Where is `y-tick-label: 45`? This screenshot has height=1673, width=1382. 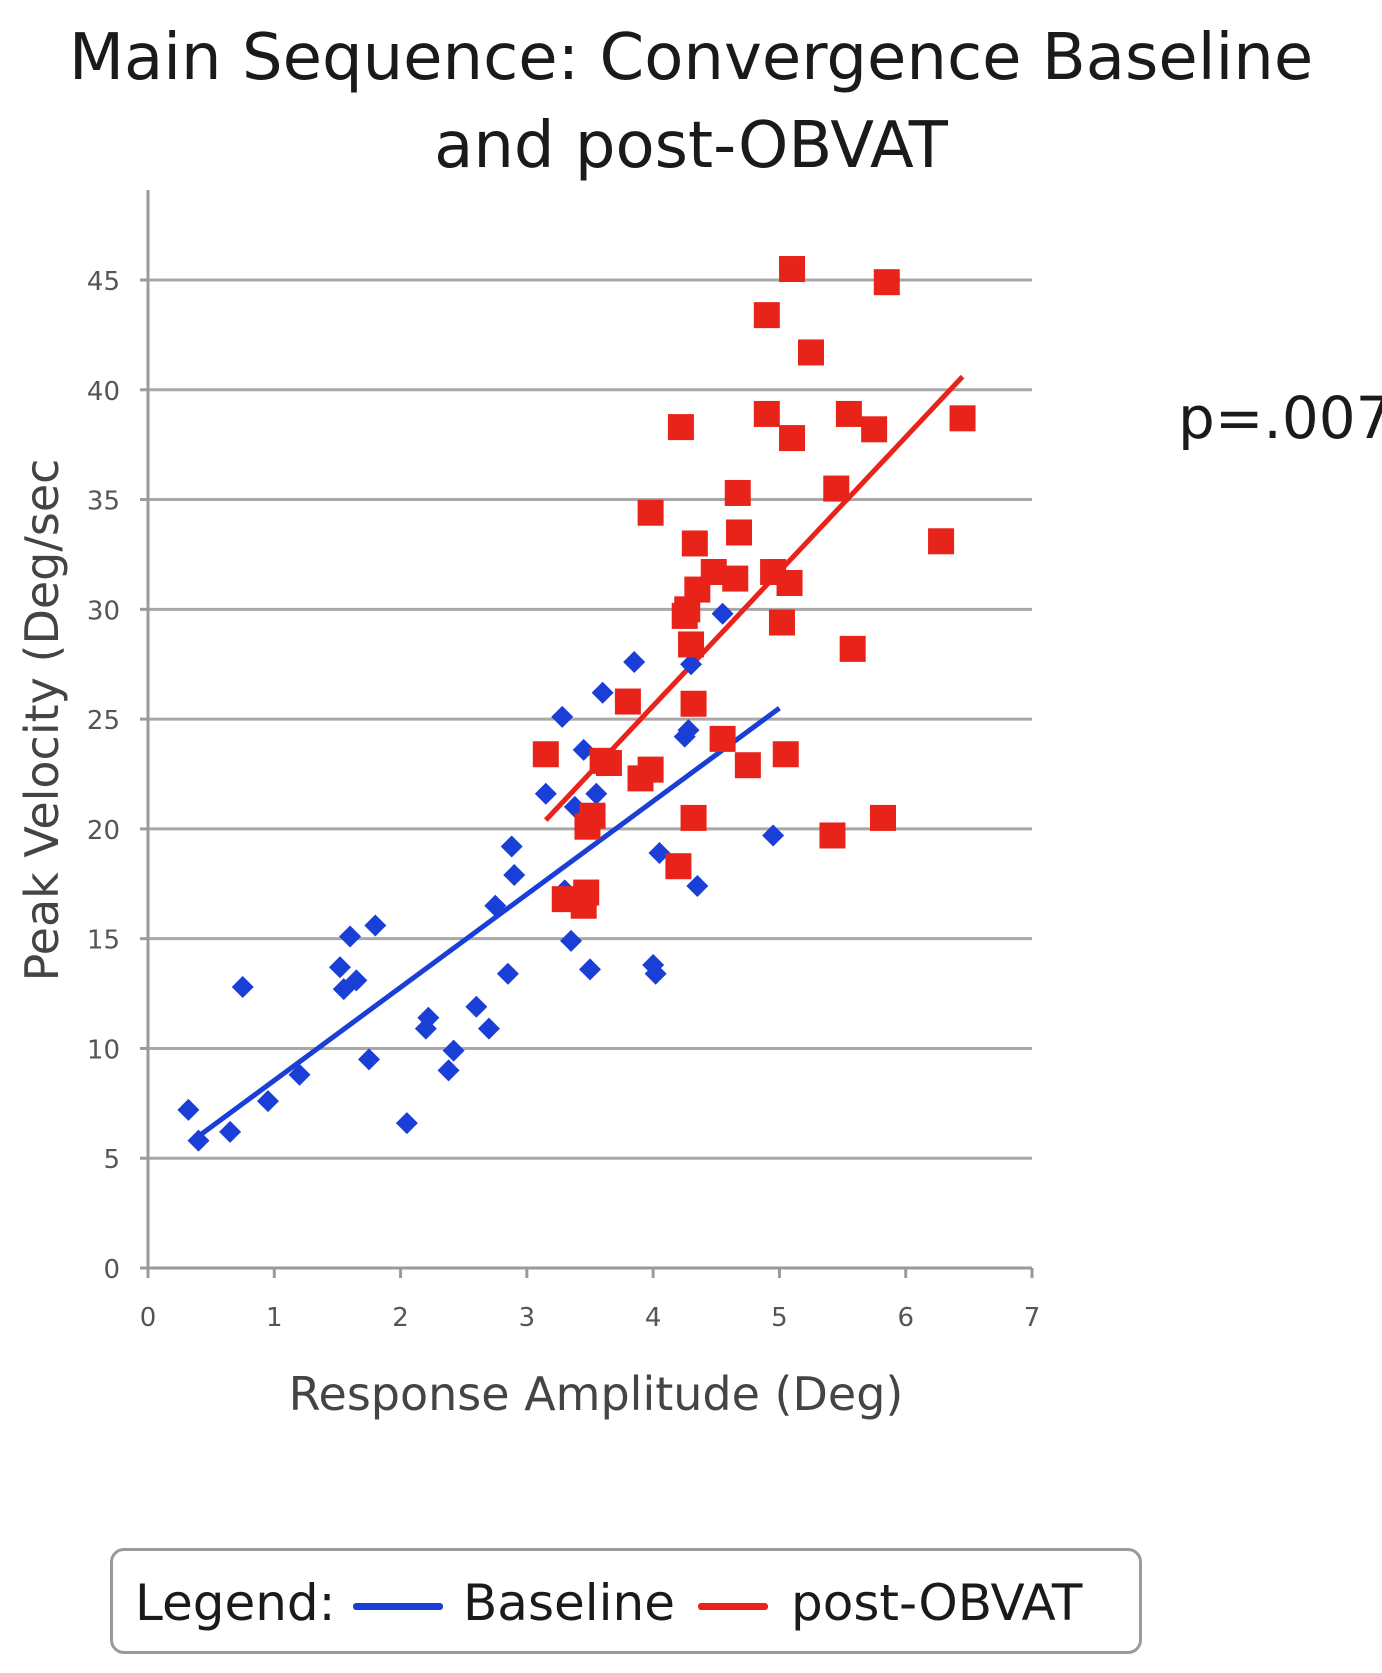 y-tick-label: 45 is located at coordinates (103, 282).